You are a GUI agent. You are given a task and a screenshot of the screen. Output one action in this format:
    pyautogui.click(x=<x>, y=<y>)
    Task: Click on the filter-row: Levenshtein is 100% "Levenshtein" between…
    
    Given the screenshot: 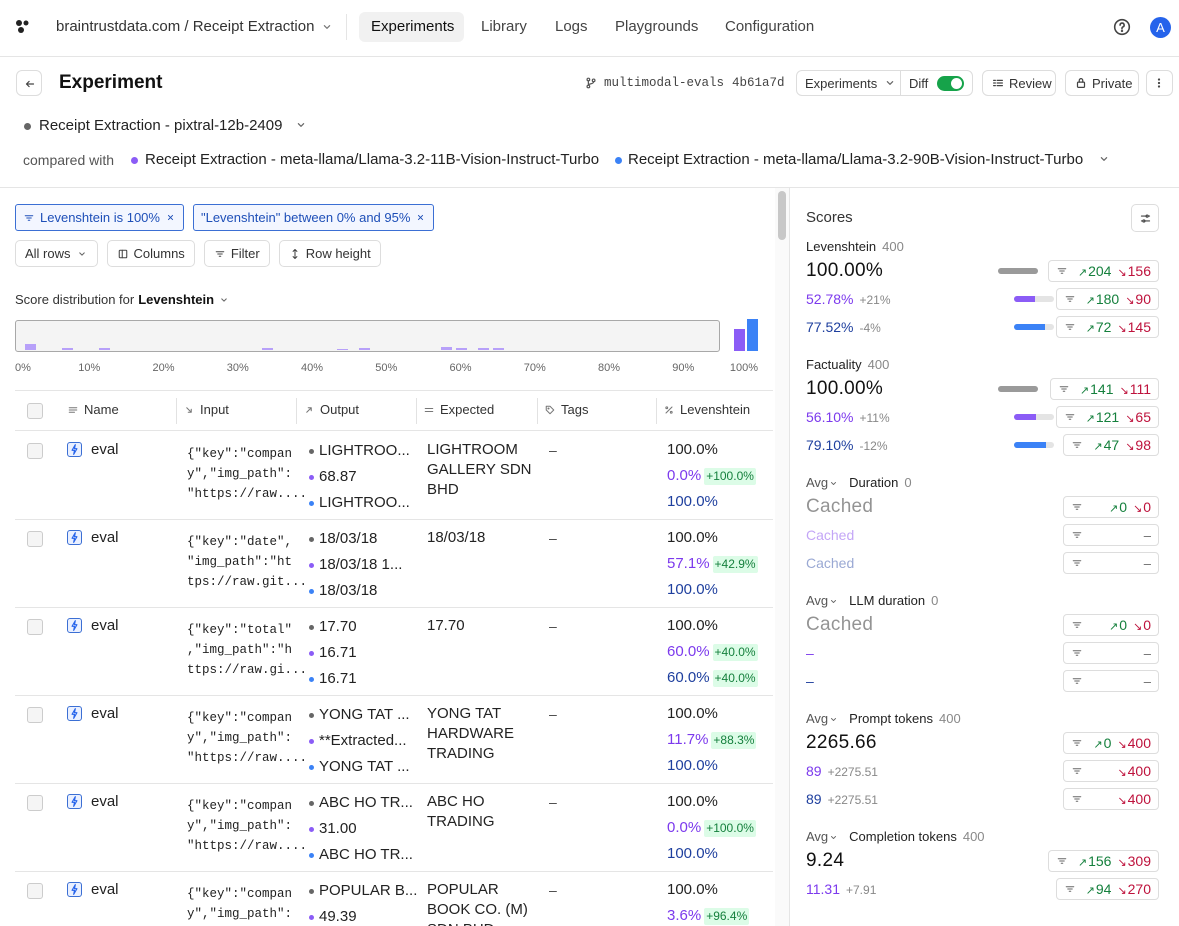 What is the action you would take?
    pyautogui.click(x=395, y=217)
    